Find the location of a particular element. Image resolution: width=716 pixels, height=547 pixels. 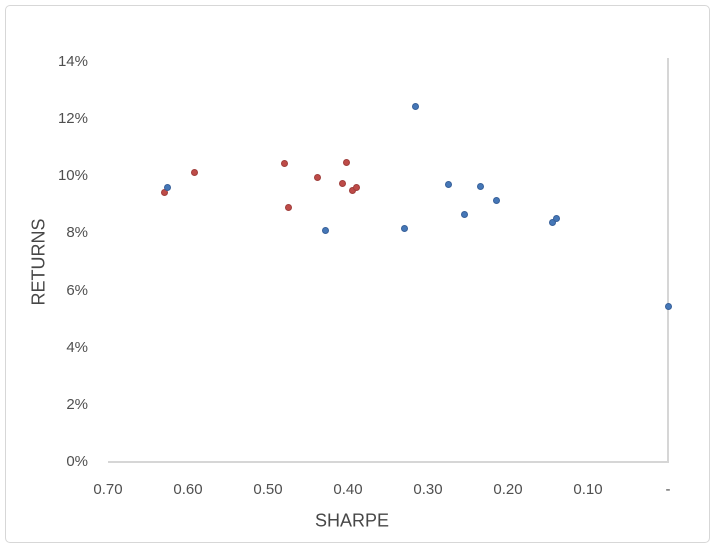

x-tick-label: - is located at coordinates (668, 489).